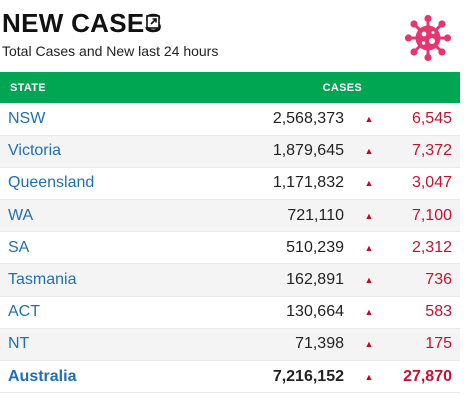 This screenshot has height=402, width=470. I want to click on state-link-australia: Australia, so click(42, 376).